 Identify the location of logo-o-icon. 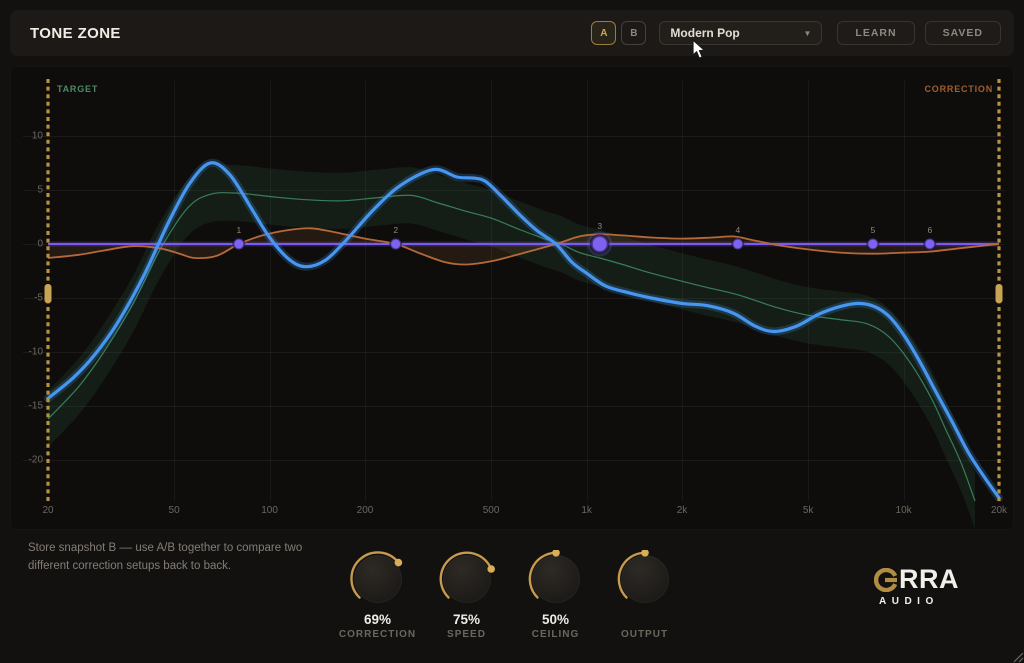
(886, 579).